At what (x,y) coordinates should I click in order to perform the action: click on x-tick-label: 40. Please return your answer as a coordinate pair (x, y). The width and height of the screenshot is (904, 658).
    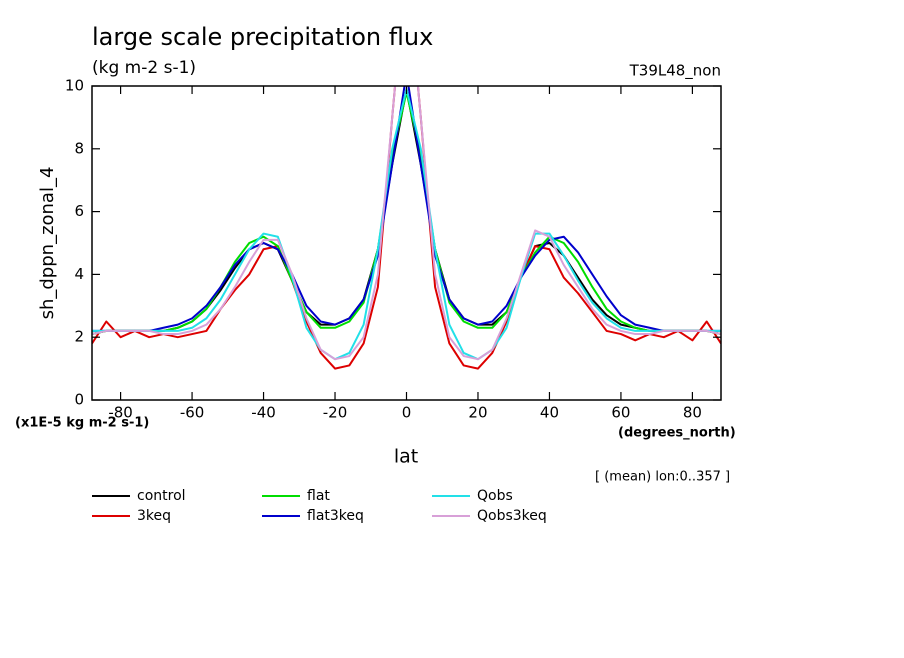
    Looking at the image, I should click on (549, 413).